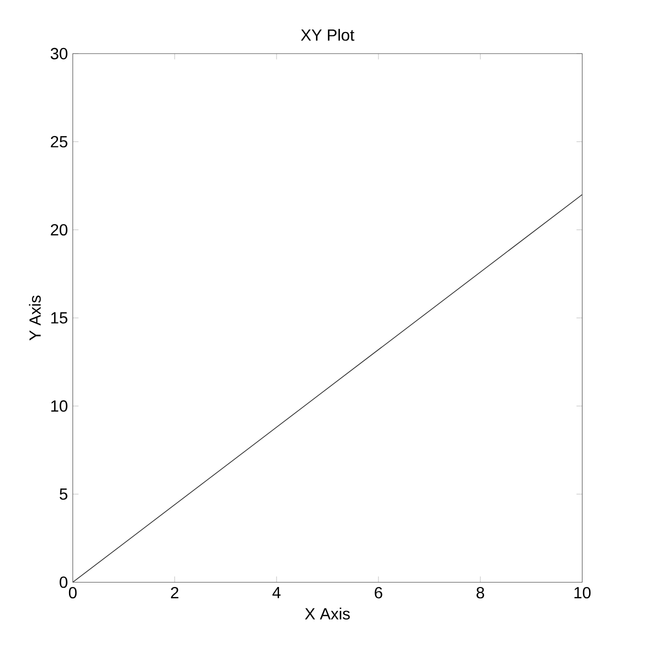  What do you see at coordinates (59, 406) in the screenshot?
I see `y-tick-label: 10` at bounding box center [59, 406].